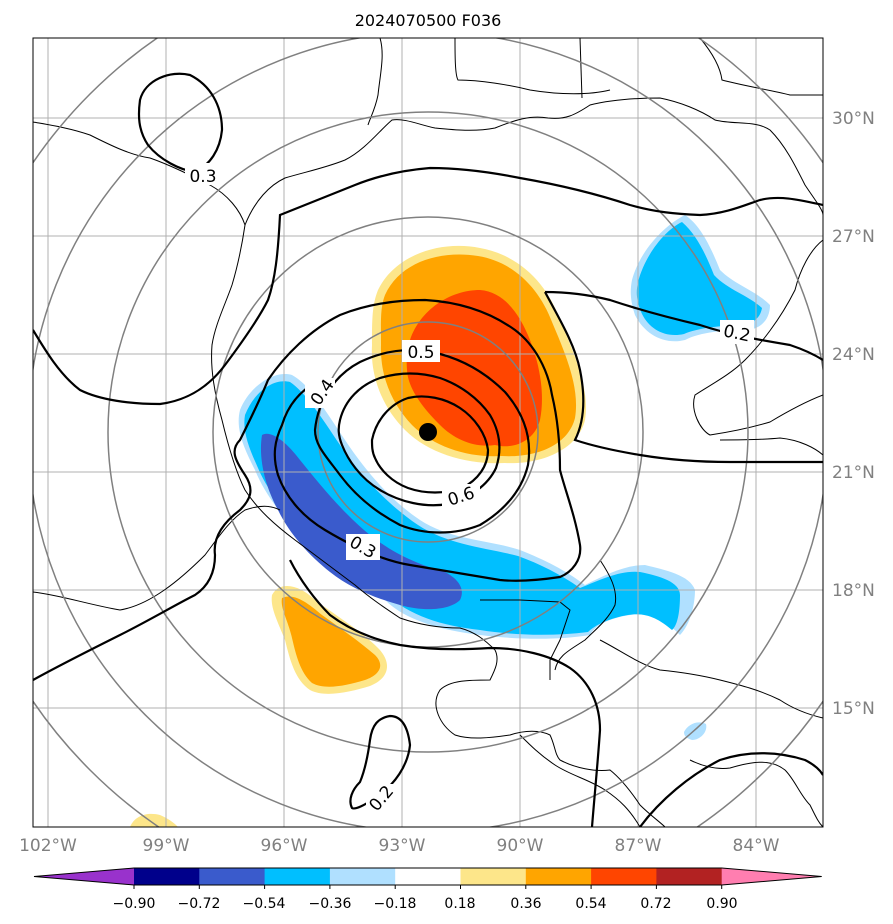 Image resolution: width=893 pixels, height=924 pixels. Describe the element at coordinates (756, 846) in the screenshot. I see `lon-label: 84°W` at that location.